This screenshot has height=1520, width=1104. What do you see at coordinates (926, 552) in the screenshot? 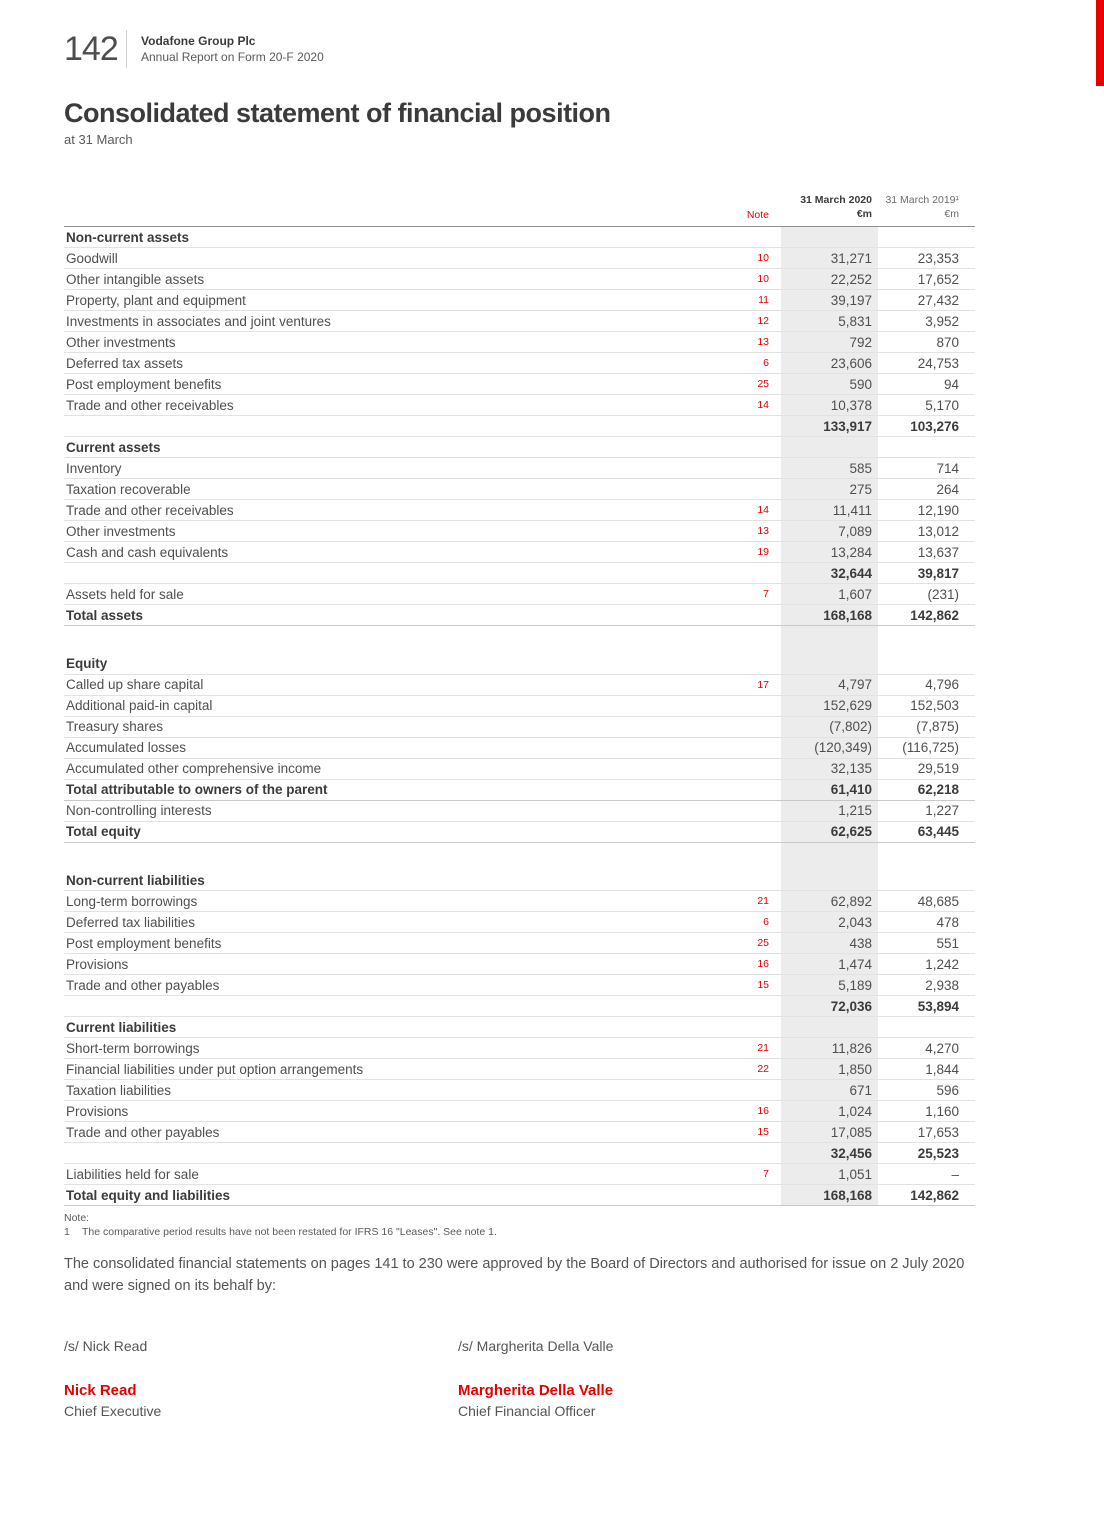
I see `value-2019: 13,637` at bounding box center [926, 552].